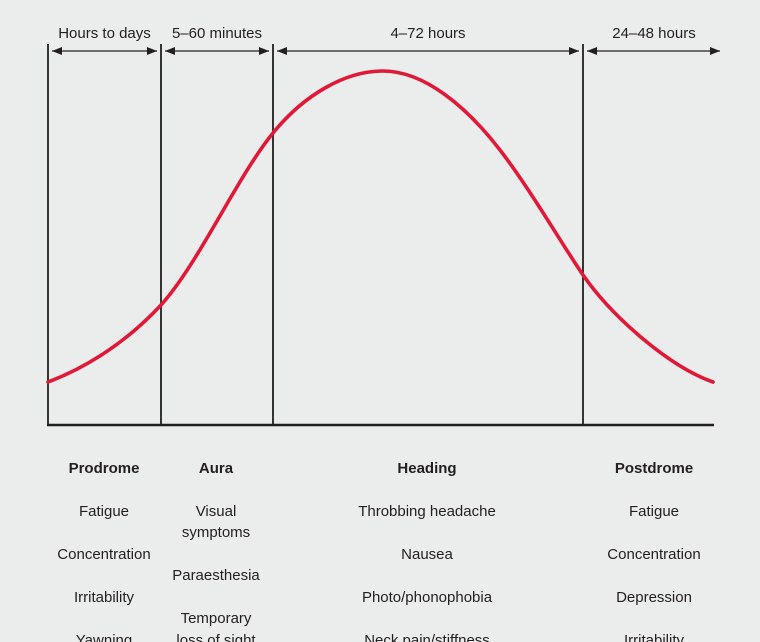 This screenshot has width=760, height=642. I want to click on symptom-item: Depression, so click(654, 597).